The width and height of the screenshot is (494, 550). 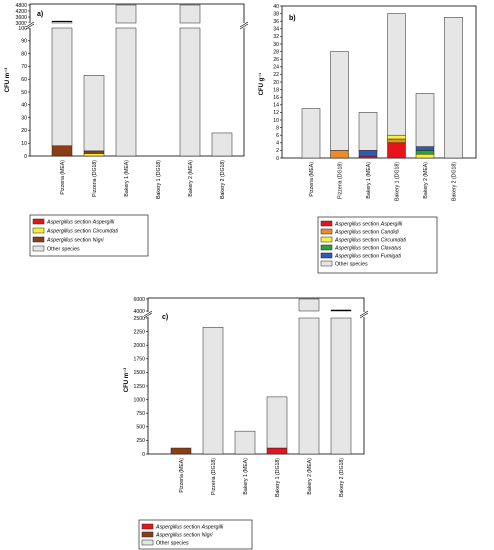 What do you see at coordinates (139, 312) in the screenshot?
I see `y-tick-label: 4000` at bounding box center [139, 312].